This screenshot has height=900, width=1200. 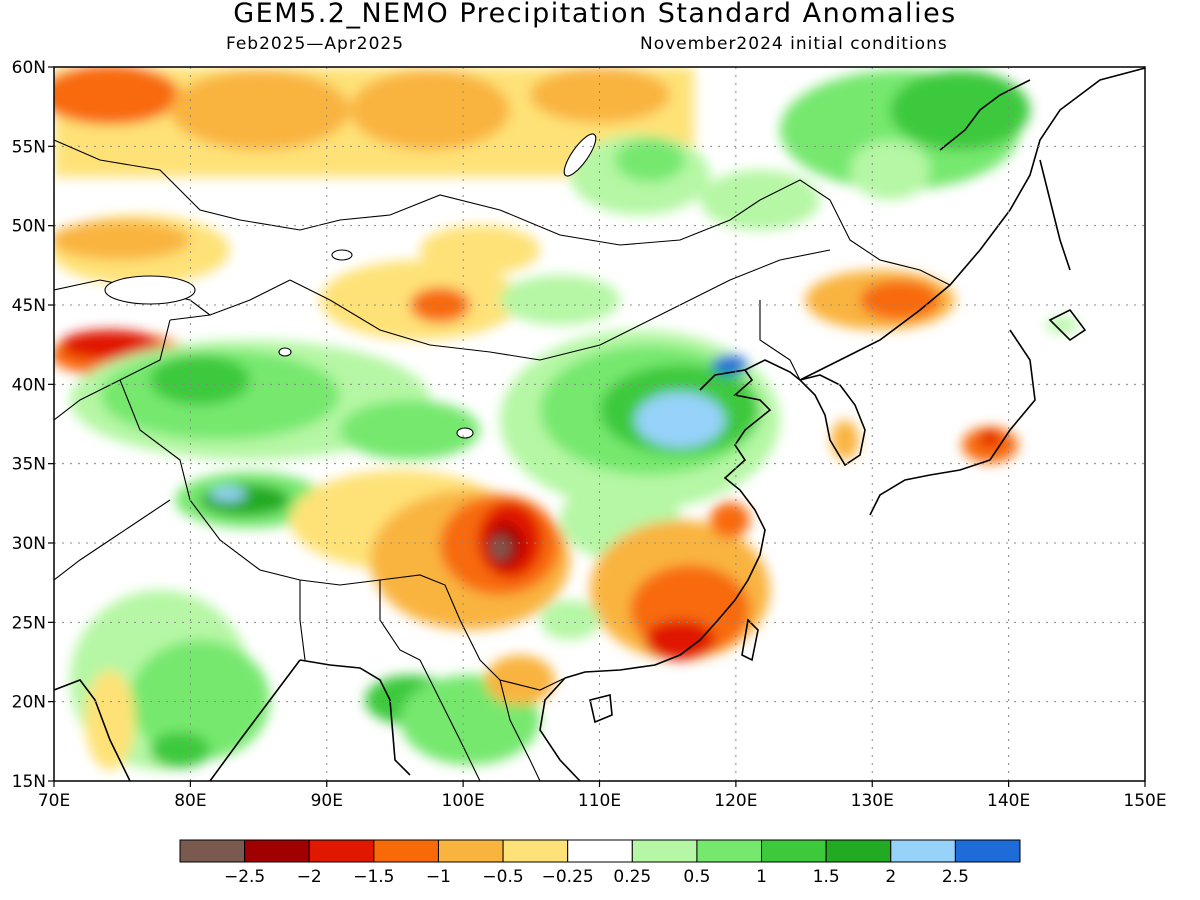 What do you see at coordinates (502, 877) in the screenshot?
I see `colorbar-label: −0.5` at bounding box center [502, 877].